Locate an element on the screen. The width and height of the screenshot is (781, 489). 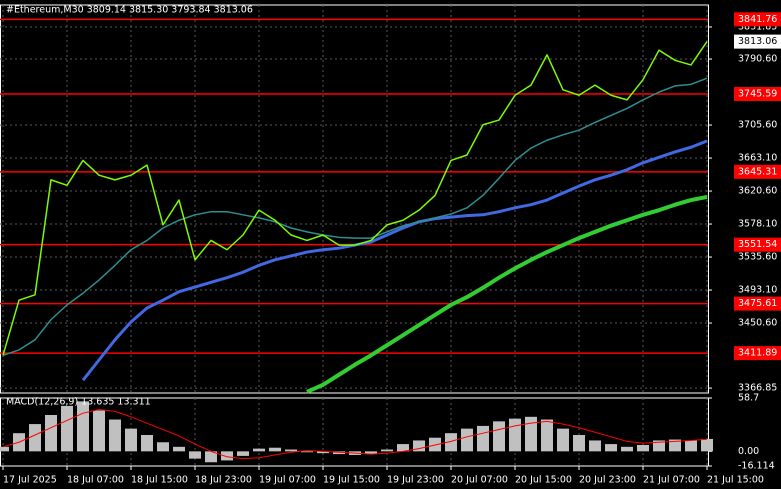
level-label: 3645.31 is located at coordinates (757, 171).